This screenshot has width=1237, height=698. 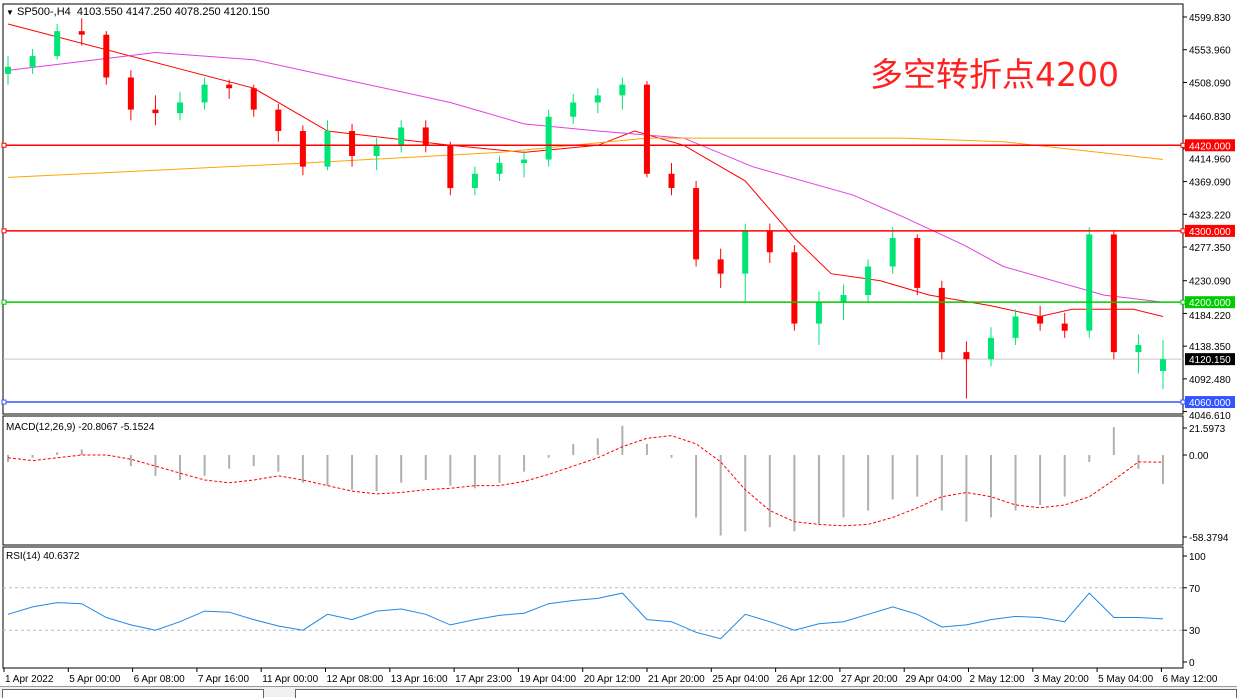 I want to click on time-tick-label: 2 May 12:00, so click(x=997, y=679).